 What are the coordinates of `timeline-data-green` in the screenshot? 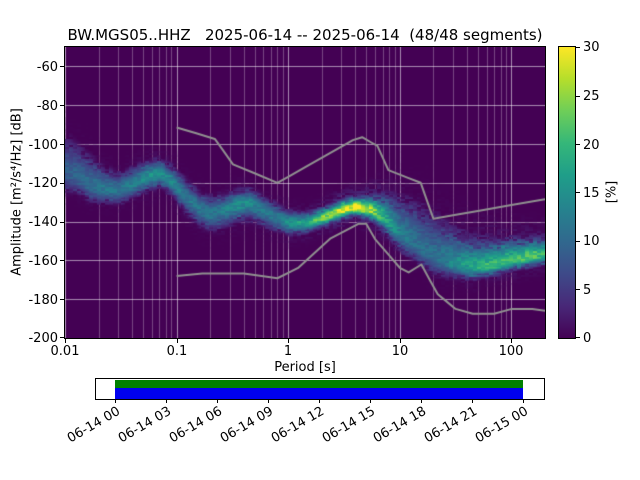 It's located at (319, 384).